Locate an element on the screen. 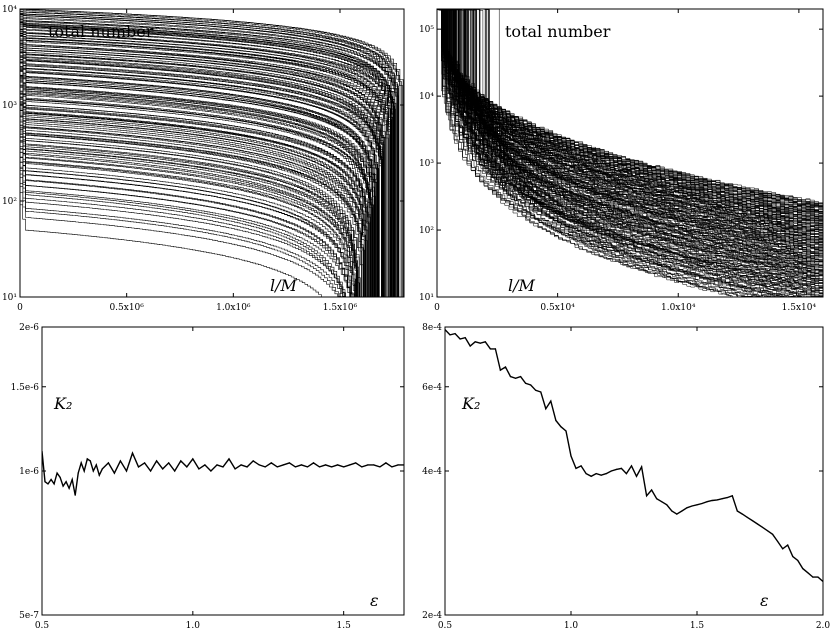 This screenshot has width=830, height=630. panel-top-right-annotation: total number is located at coordinates (558, 31).